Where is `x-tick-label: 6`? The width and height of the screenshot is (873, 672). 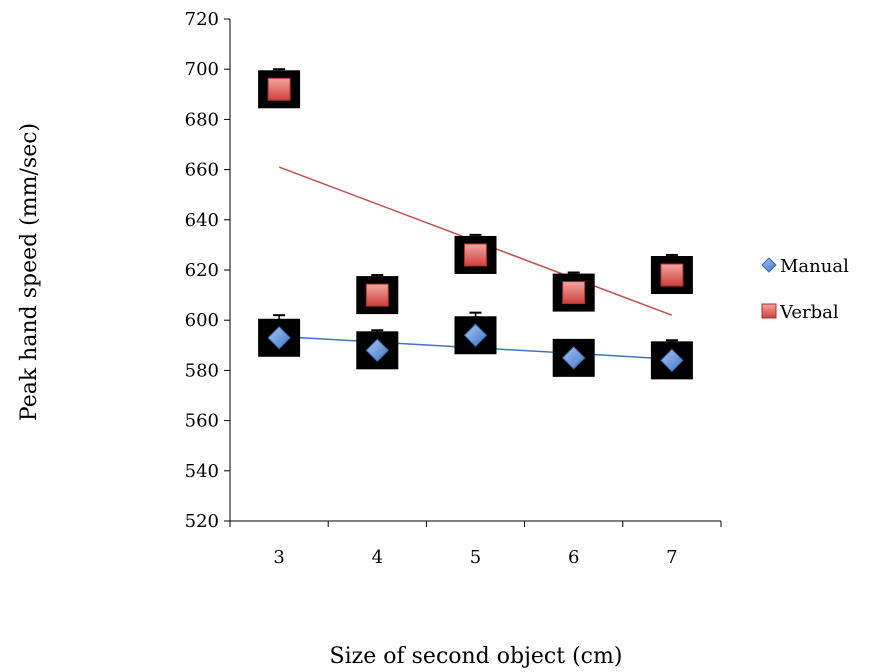 x-tick-label: 6 is located at coordinates (573, 557).